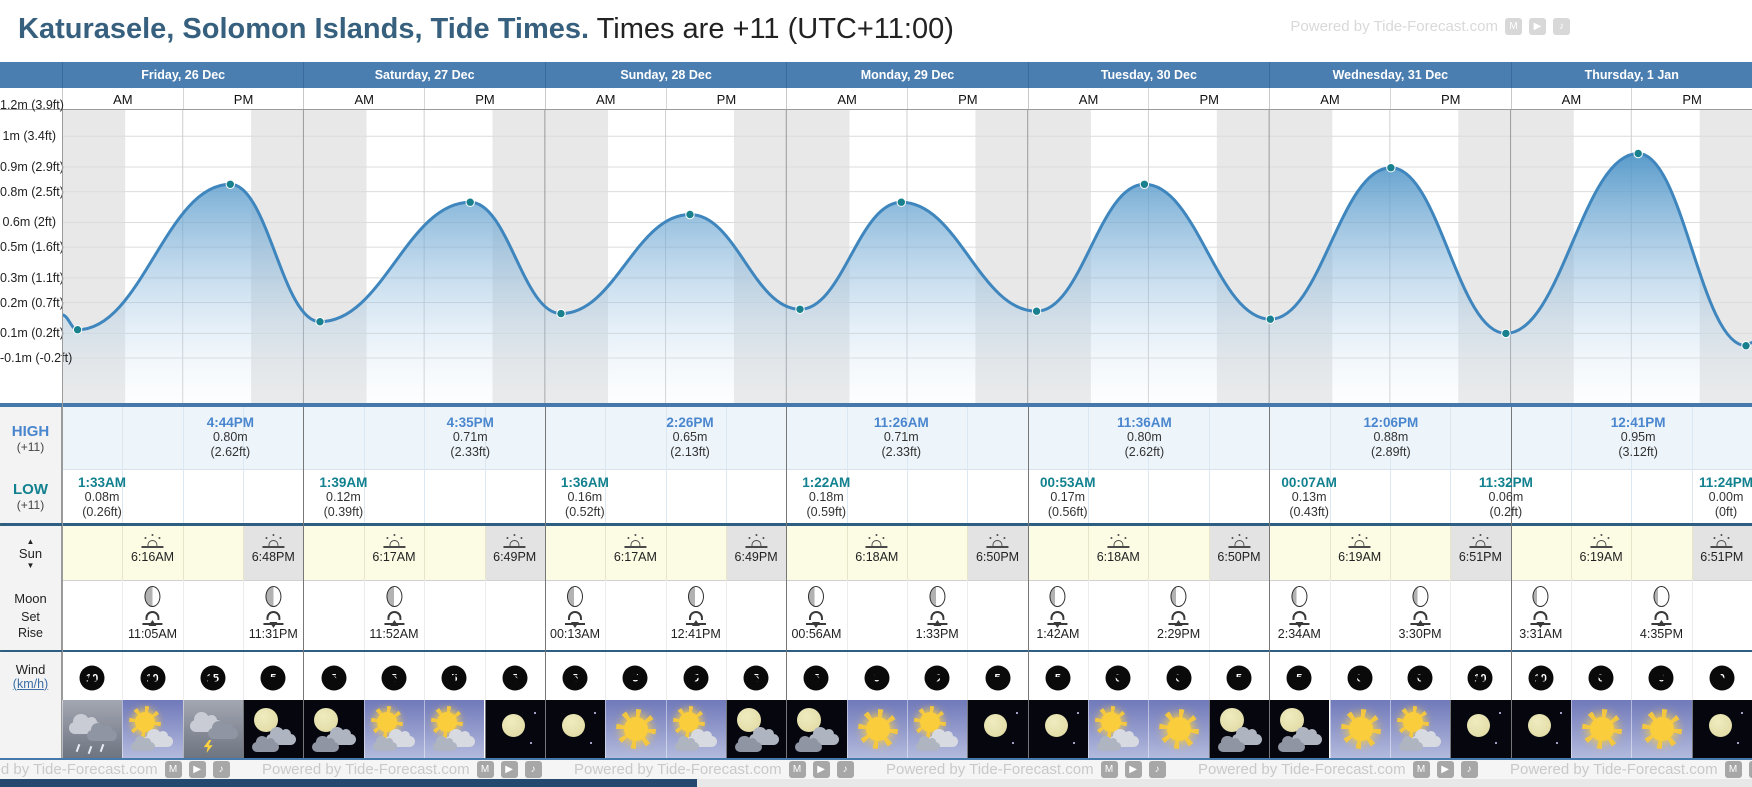  I want to click on high-low-divider, so click(876, 469).